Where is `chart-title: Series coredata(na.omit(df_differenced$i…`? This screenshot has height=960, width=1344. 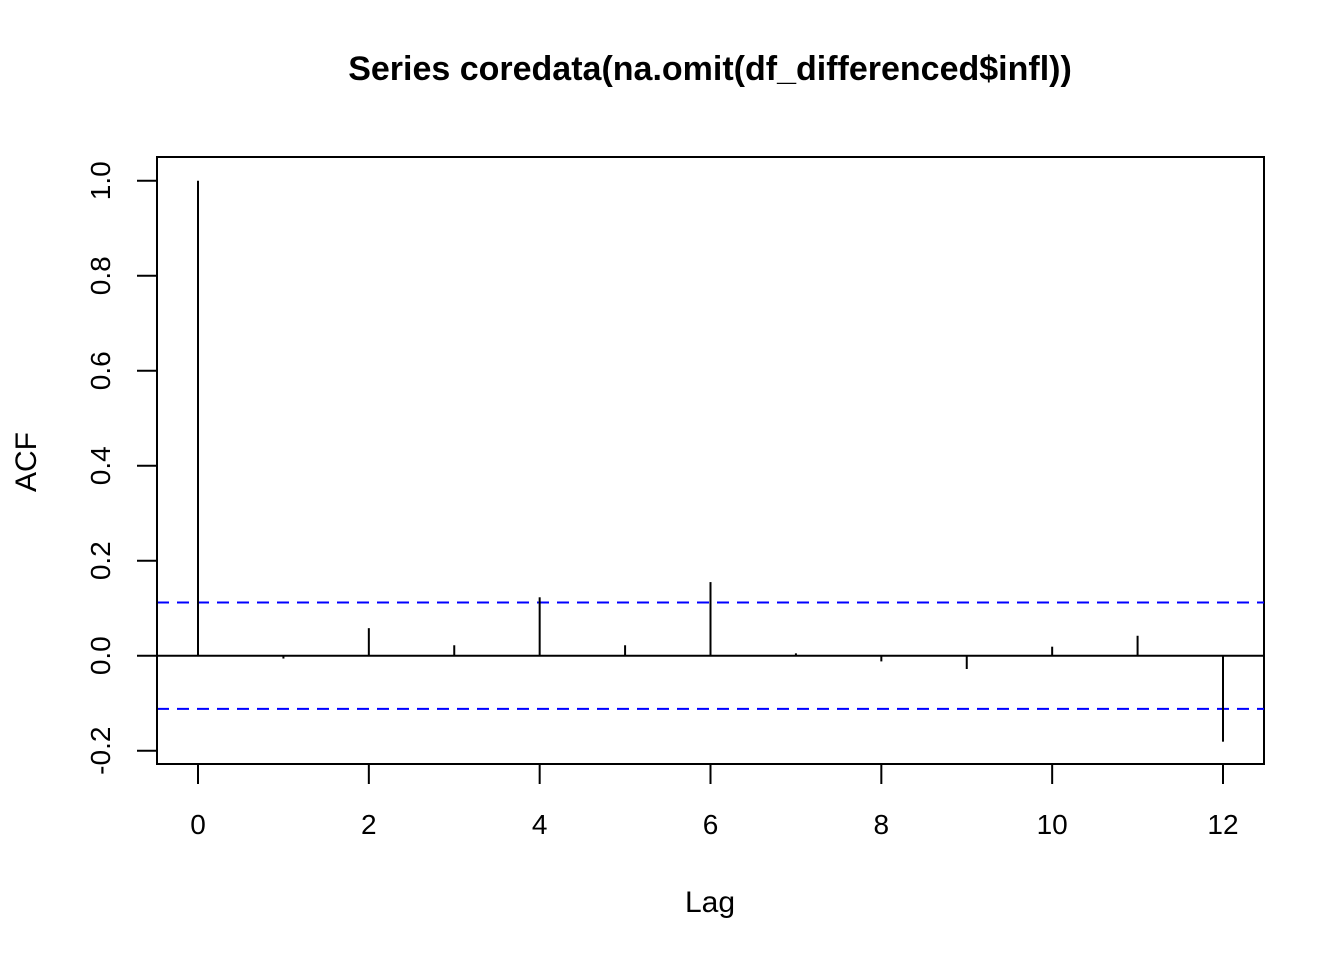 chart-title: Series coredata(na.omit(df_differenced$i… is located at coordinates (710, 69).